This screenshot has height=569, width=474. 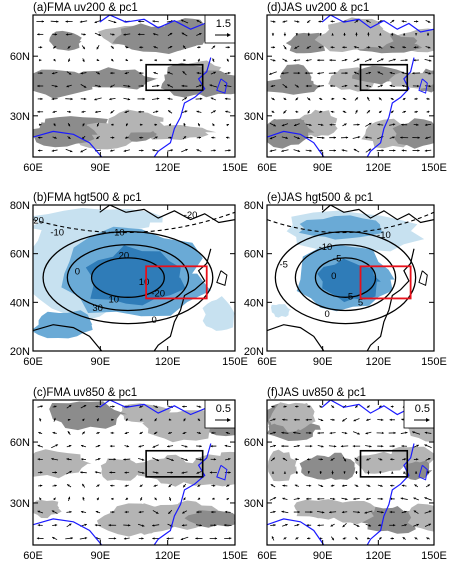 What do you see at coordinates (254, 206) in the screenshot?
I see `y-tick-label: 80N` at bounding box center [254, 206].